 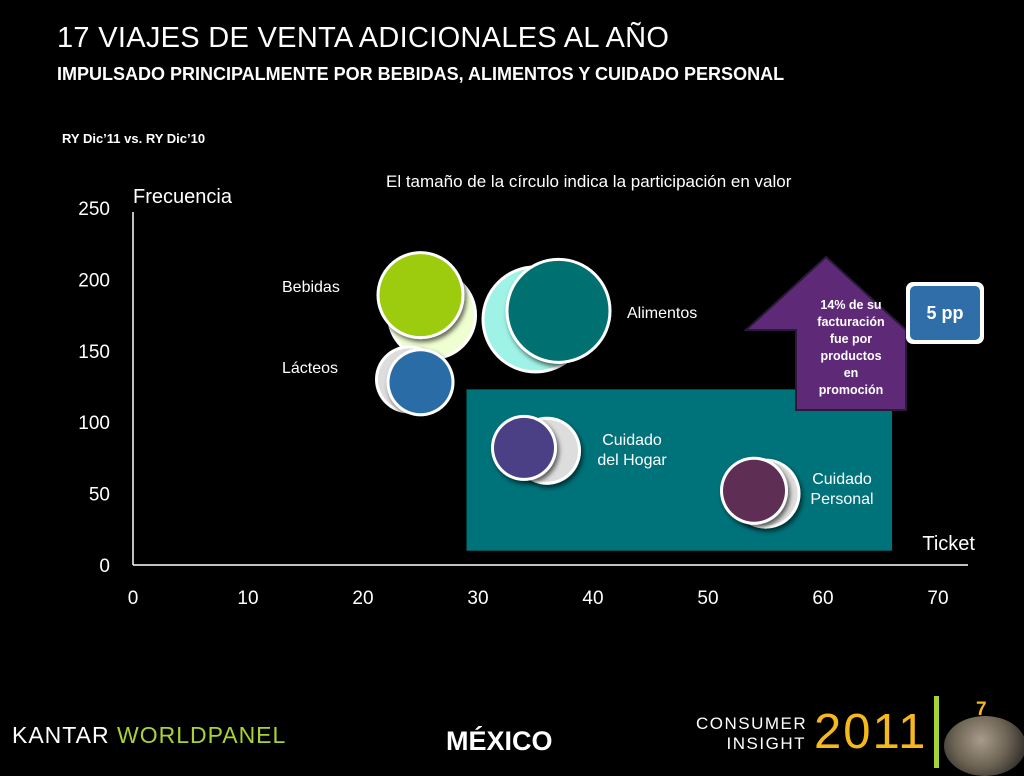 I want to click on y-tick-label: 200, so click(x=94, y=280).